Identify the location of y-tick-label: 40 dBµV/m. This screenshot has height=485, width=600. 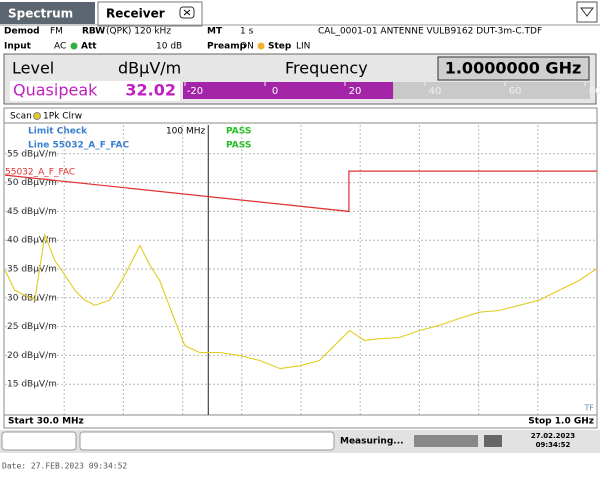
(32, 241).